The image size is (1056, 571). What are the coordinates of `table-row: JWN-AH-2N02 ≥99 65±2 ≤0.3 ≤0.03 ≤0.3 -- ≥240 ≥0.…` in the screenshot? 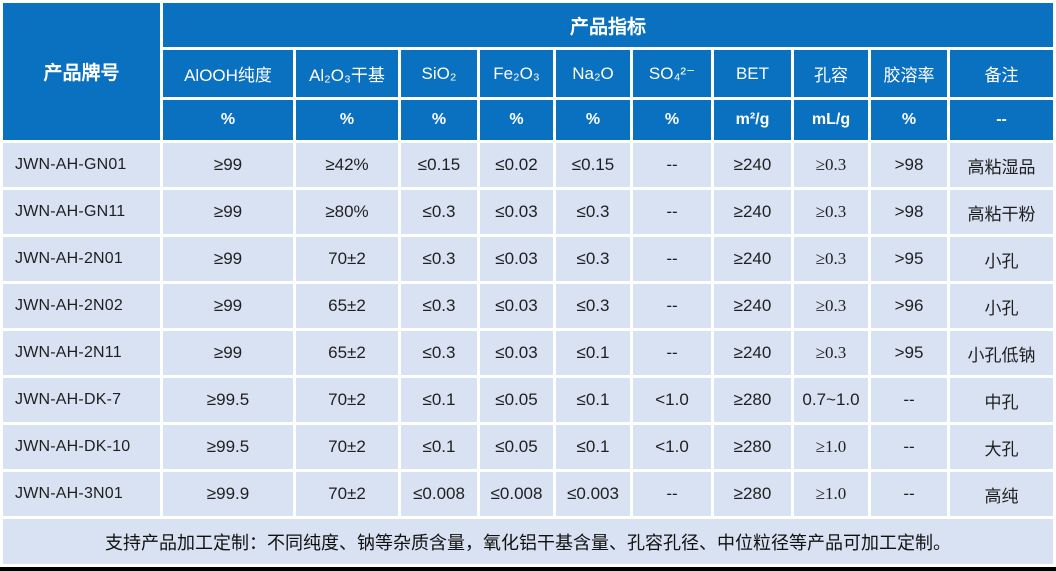 It's located at (528, 306).